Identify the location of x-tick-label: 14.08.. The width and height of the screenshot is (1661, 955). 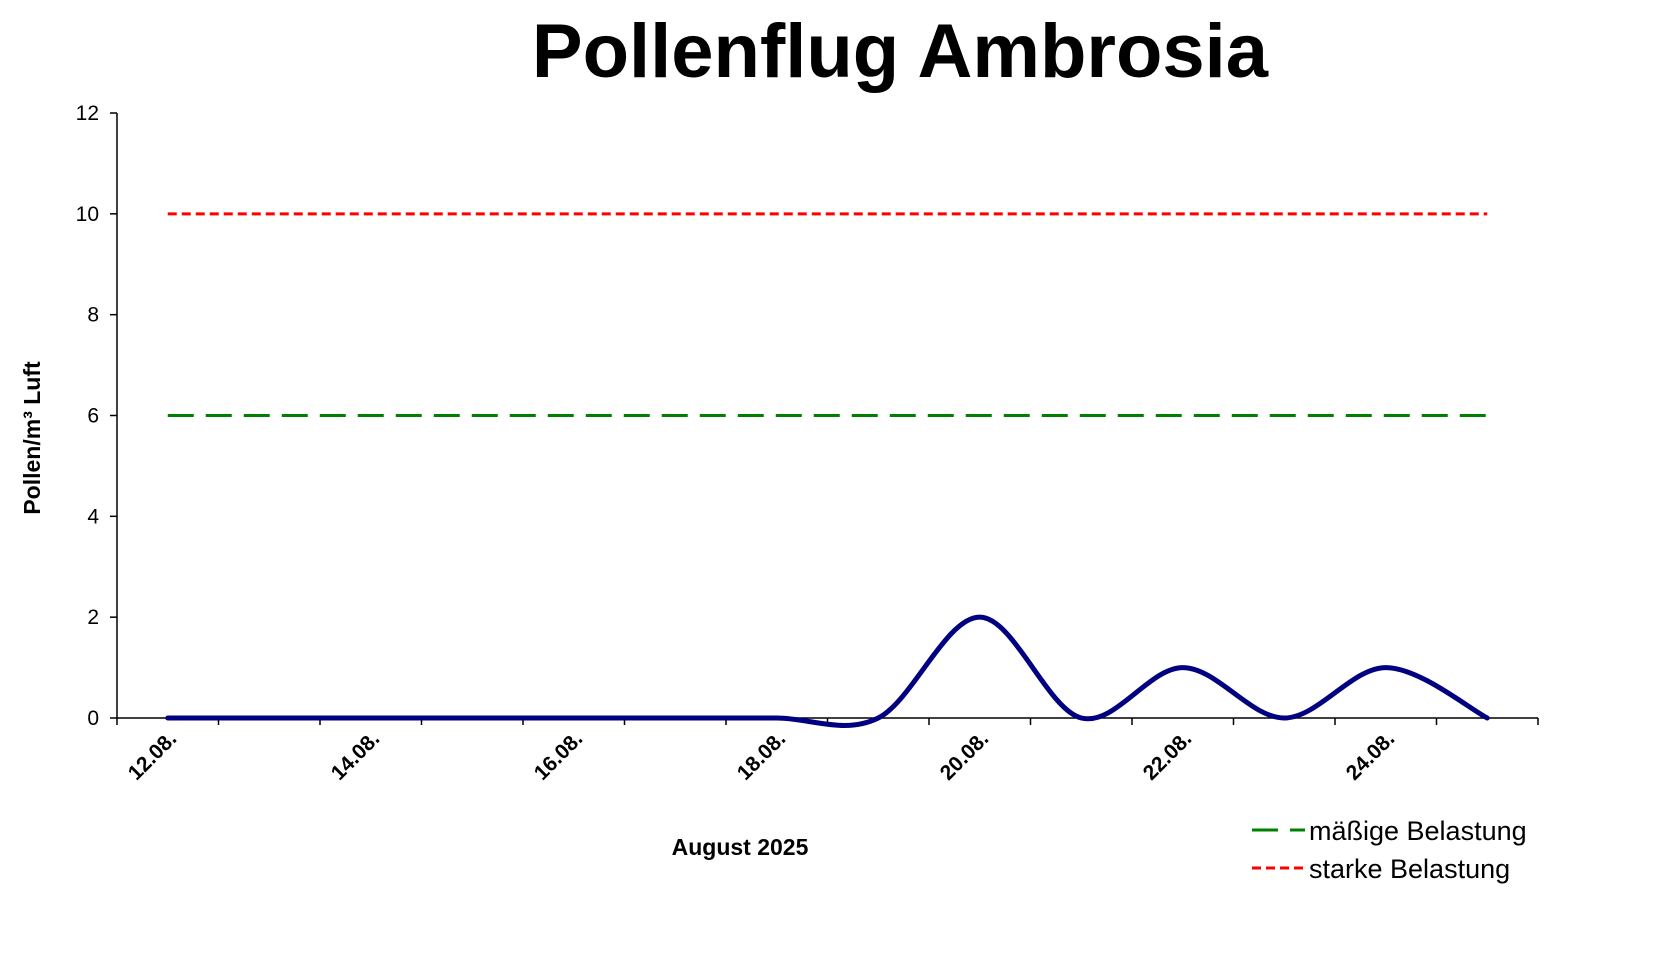
(356, 756).